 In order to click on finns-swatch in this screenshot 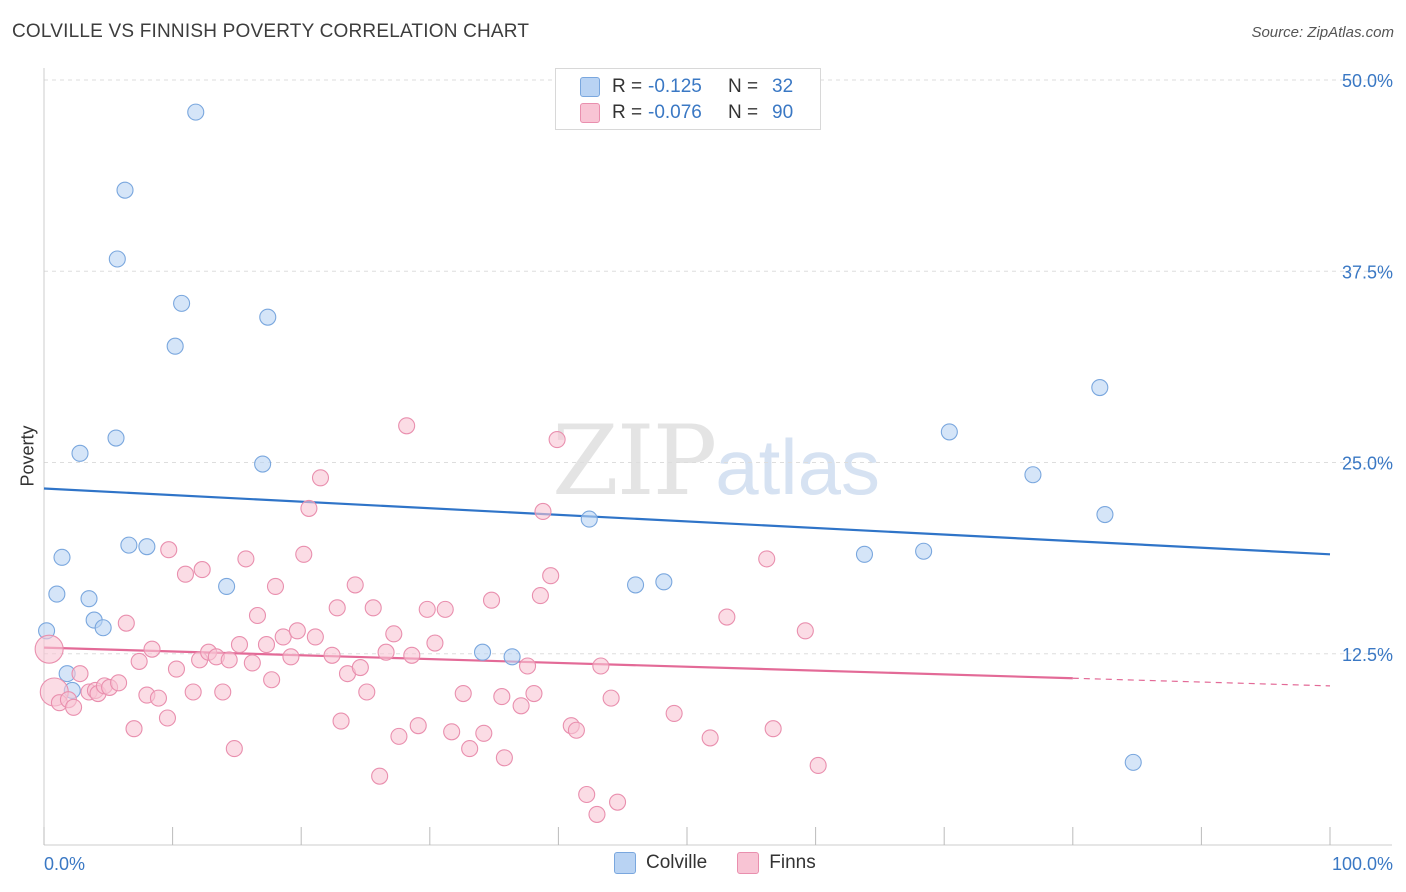, I will do `click(590, 113)`.